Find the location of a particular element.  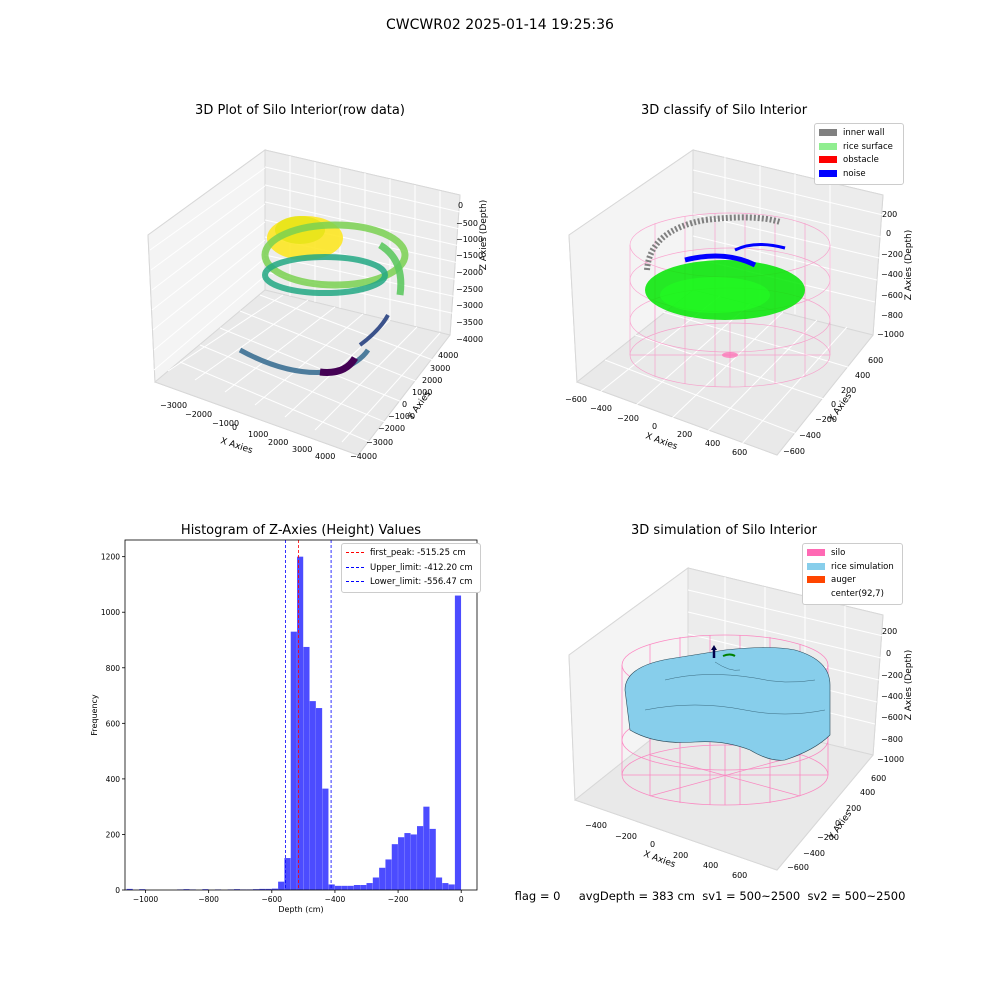

legend-entry: Lower_limit: -556.47 cm is located at coordinates (411, 582).